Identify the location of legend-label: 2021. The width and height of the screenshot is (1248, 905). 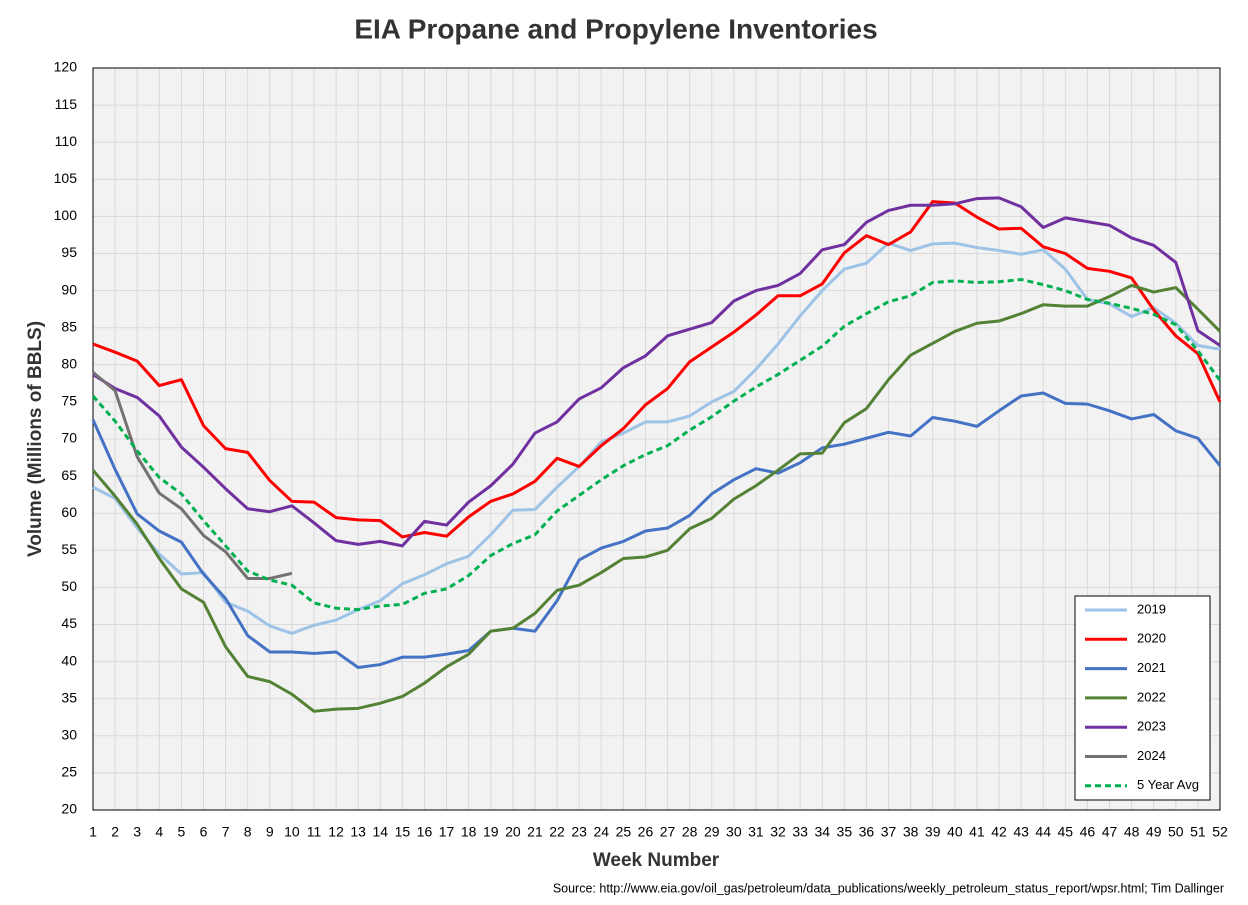
(1151, 667).